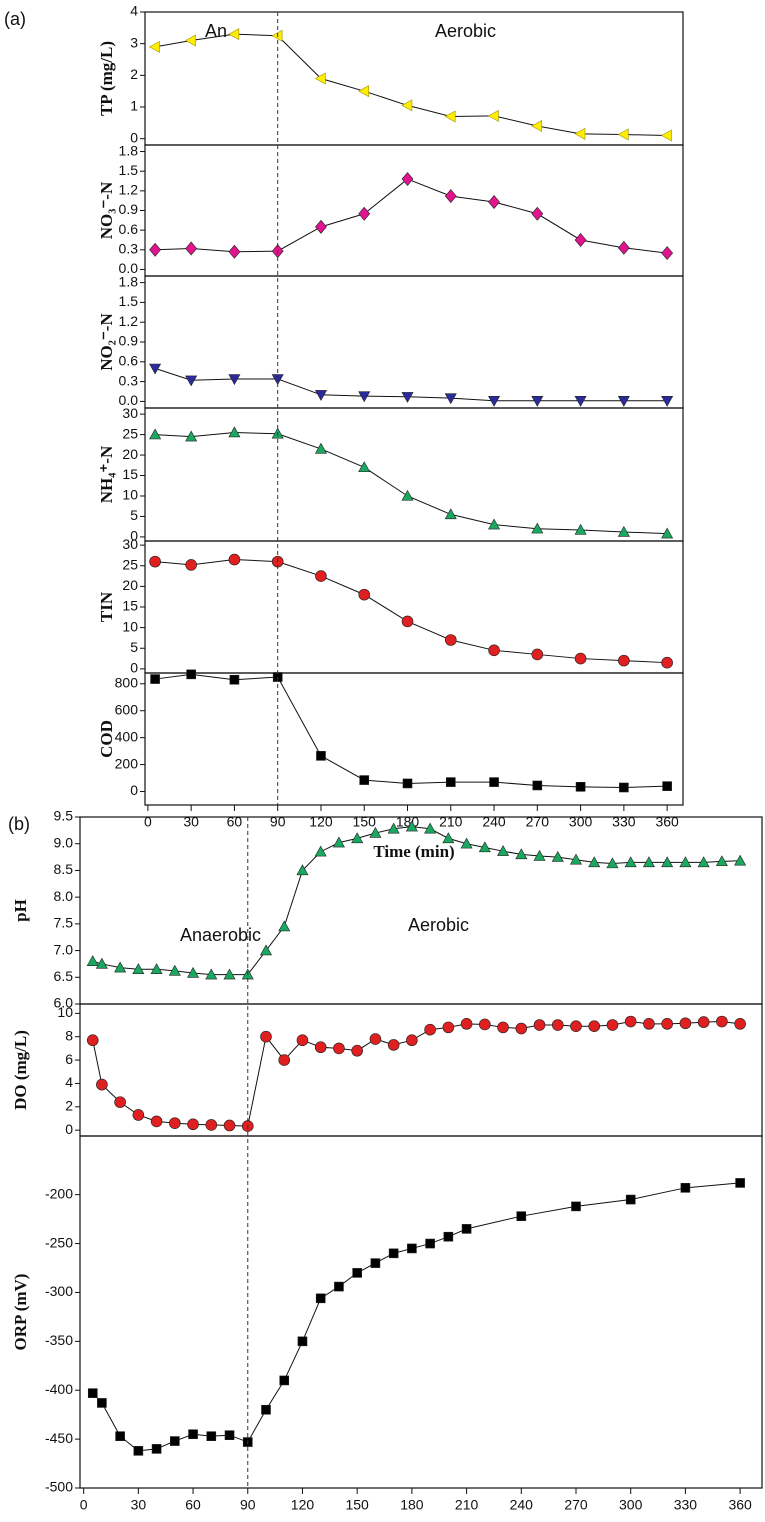 Image resolution: width=765 pixels, height=1522 pixels. I want to click on y-tick-label: 8, so click(69, 1035).